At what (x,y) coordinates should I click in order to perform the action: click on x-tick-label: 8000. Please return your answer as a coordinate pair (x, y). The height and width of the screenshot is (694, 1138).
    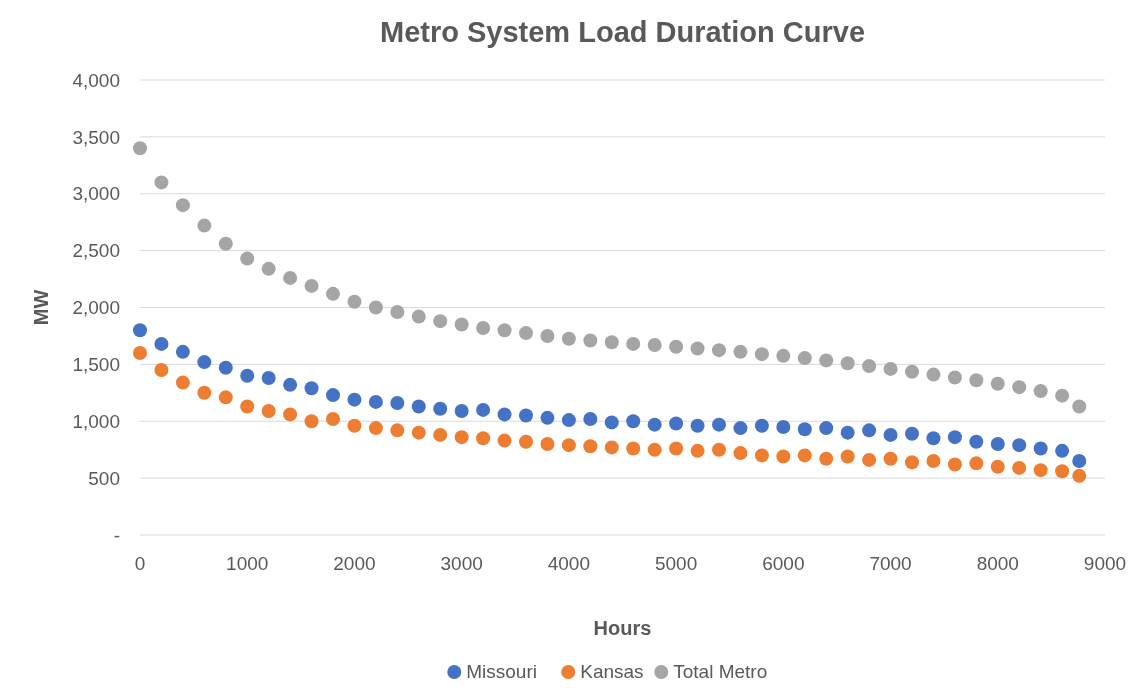
    Looking at the image, I should click on (997, 563).